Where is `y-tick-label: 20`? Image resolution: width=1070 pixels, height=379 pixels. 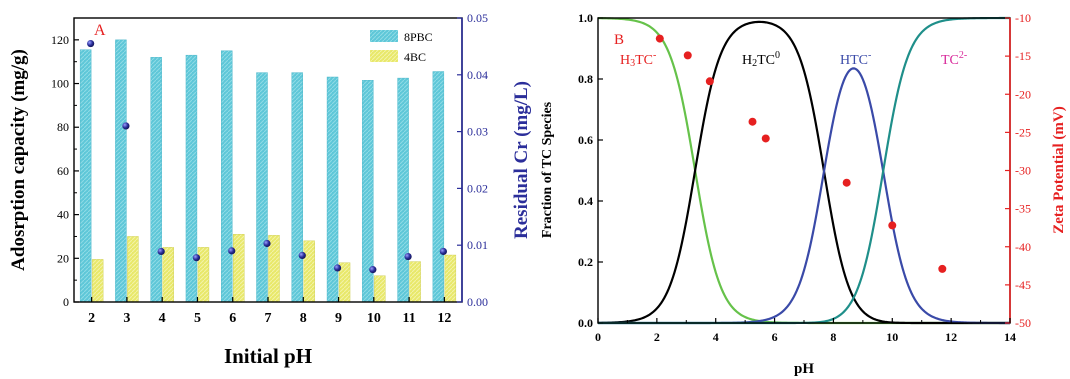
y-tick-label: 20 is located at coordinates (63, 258).